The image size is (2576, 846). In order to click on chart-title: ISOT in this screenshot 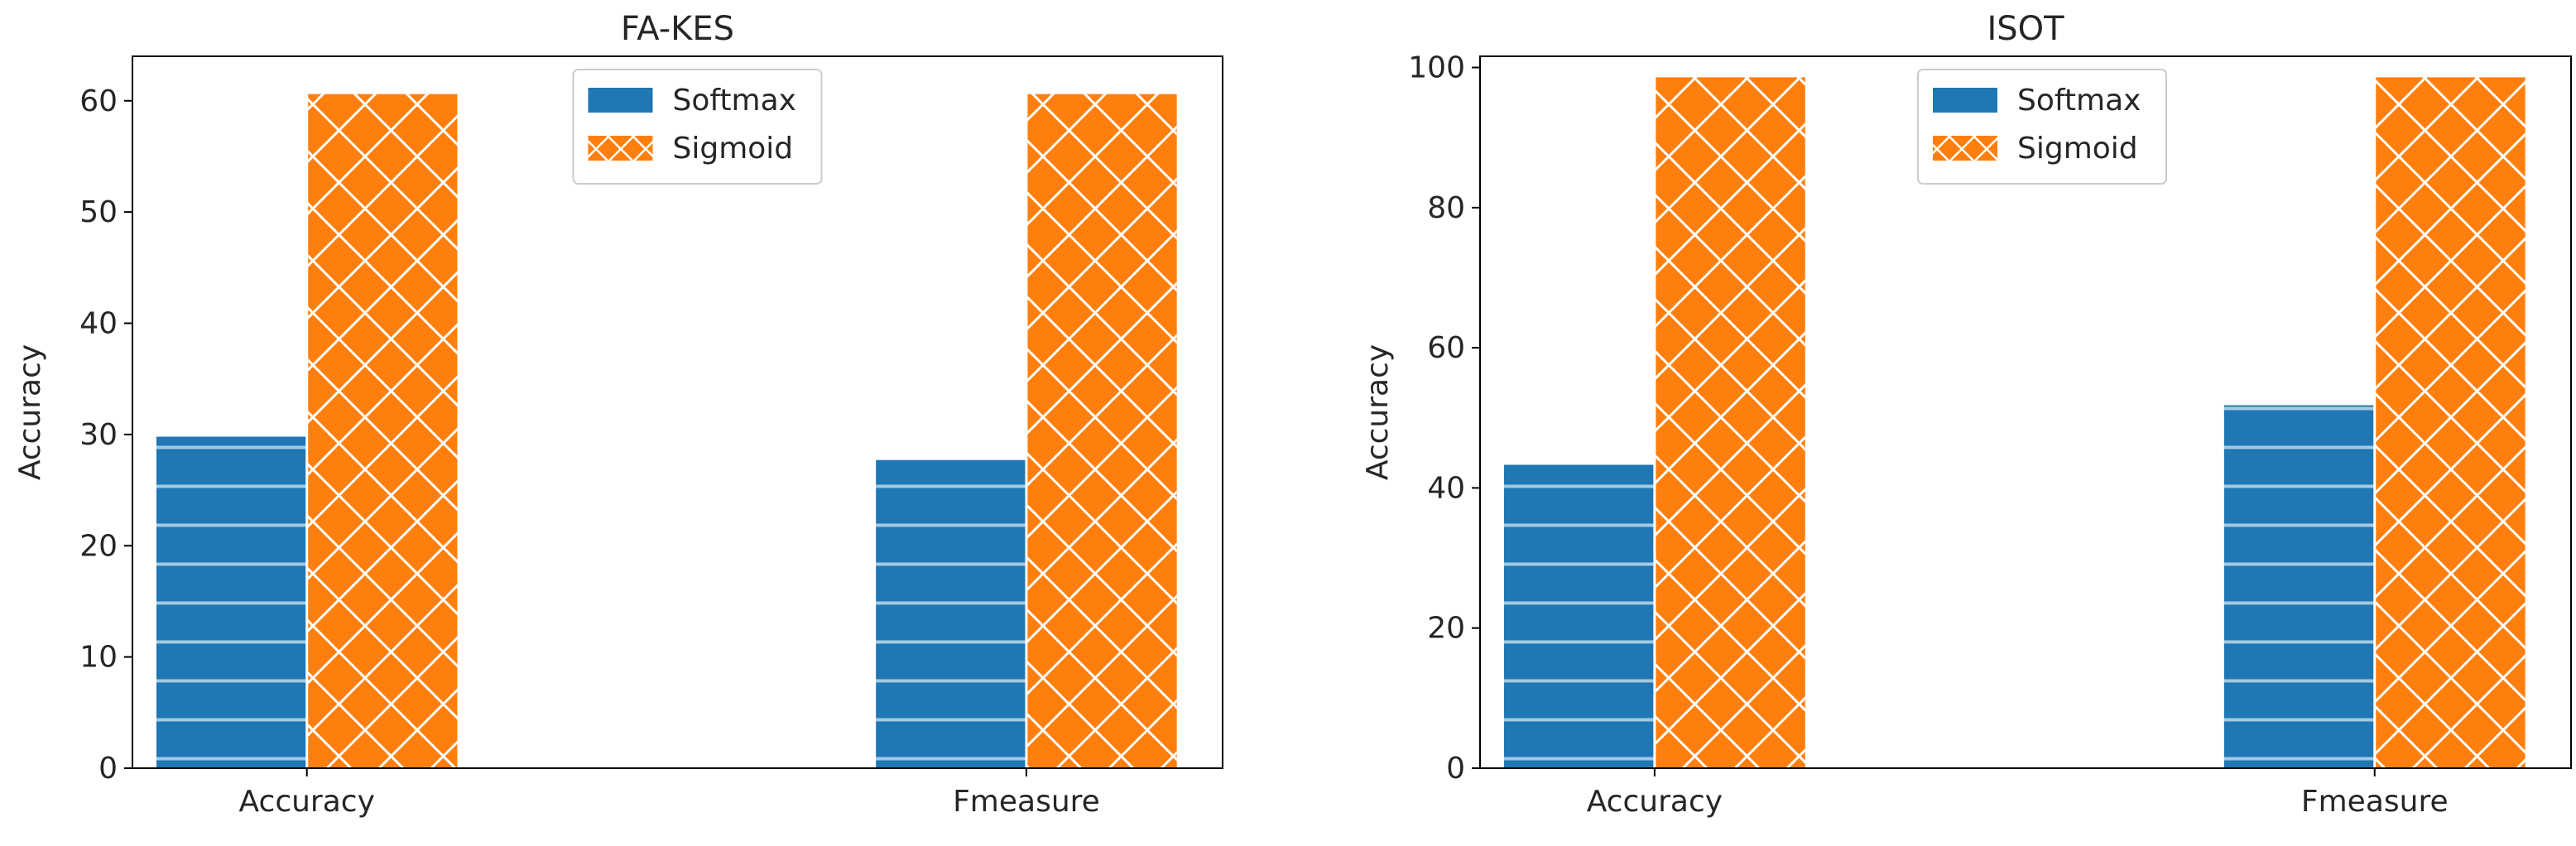, I will do `click(2025, 29)`.